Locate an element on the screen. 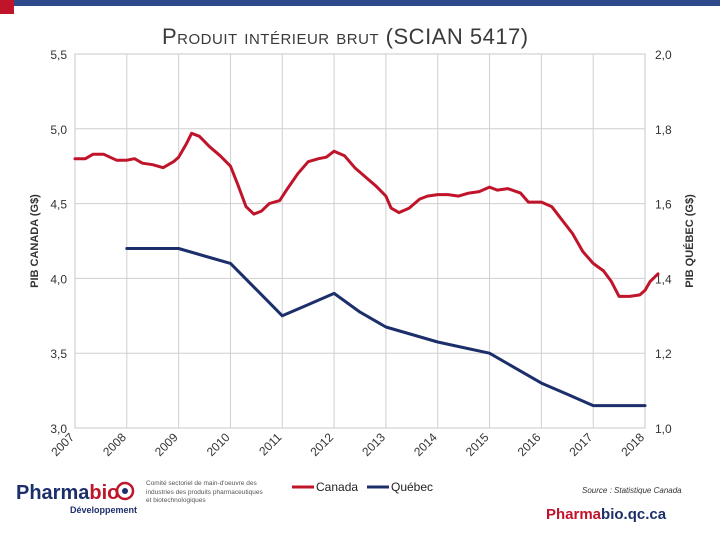 The height and width of the screenshot is (540, 720). logo-name: Pharmabio is located at coordinates (67, 493).